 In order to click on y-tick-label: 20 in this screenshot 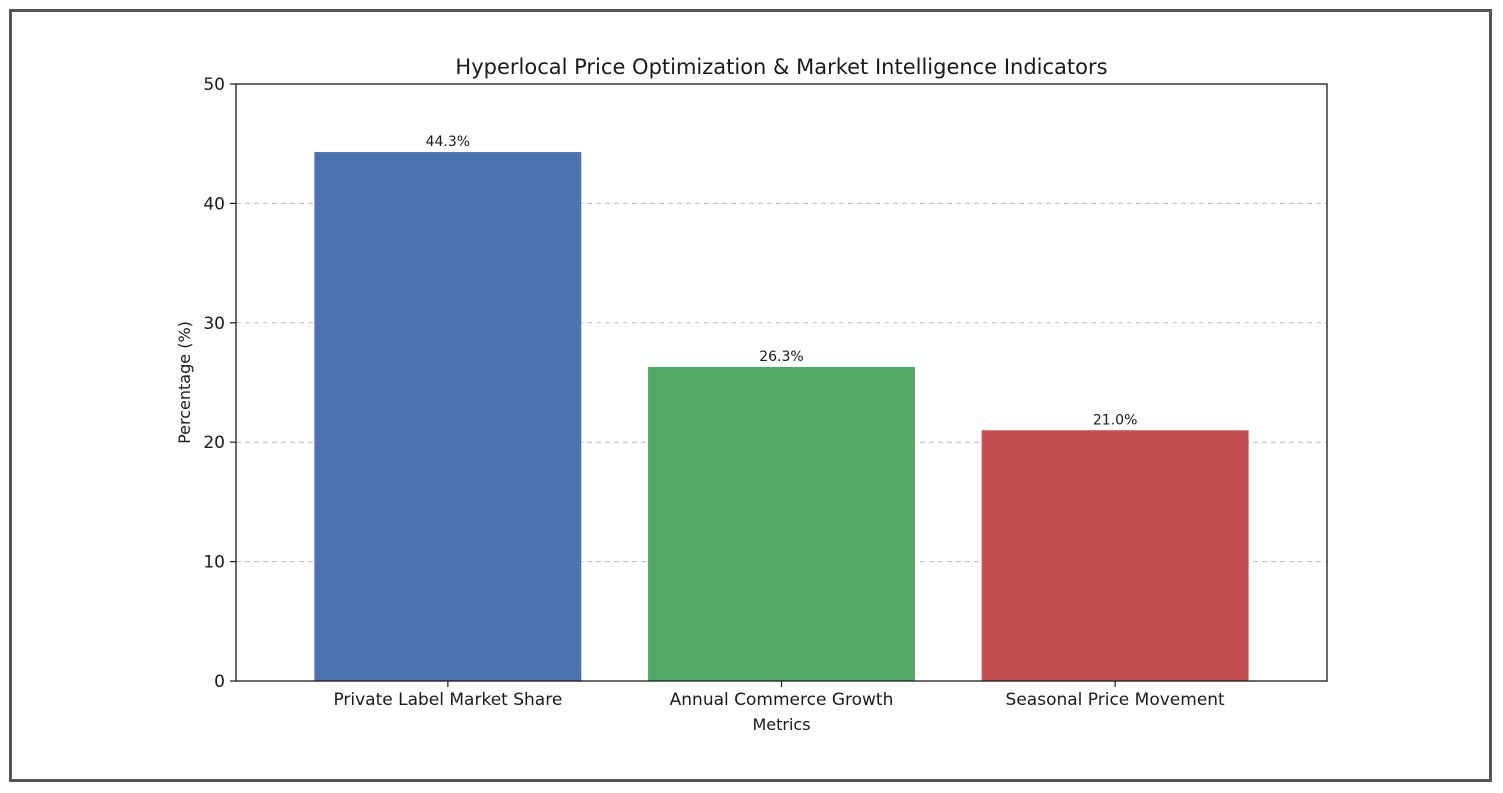, I will do `click(214, 443)`.